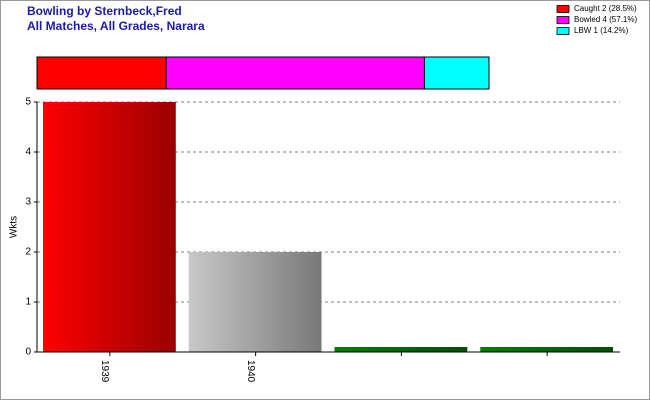 This screenshot has height=400, width=650. I want to click on y-tick-label: 1, so click(28, 302).